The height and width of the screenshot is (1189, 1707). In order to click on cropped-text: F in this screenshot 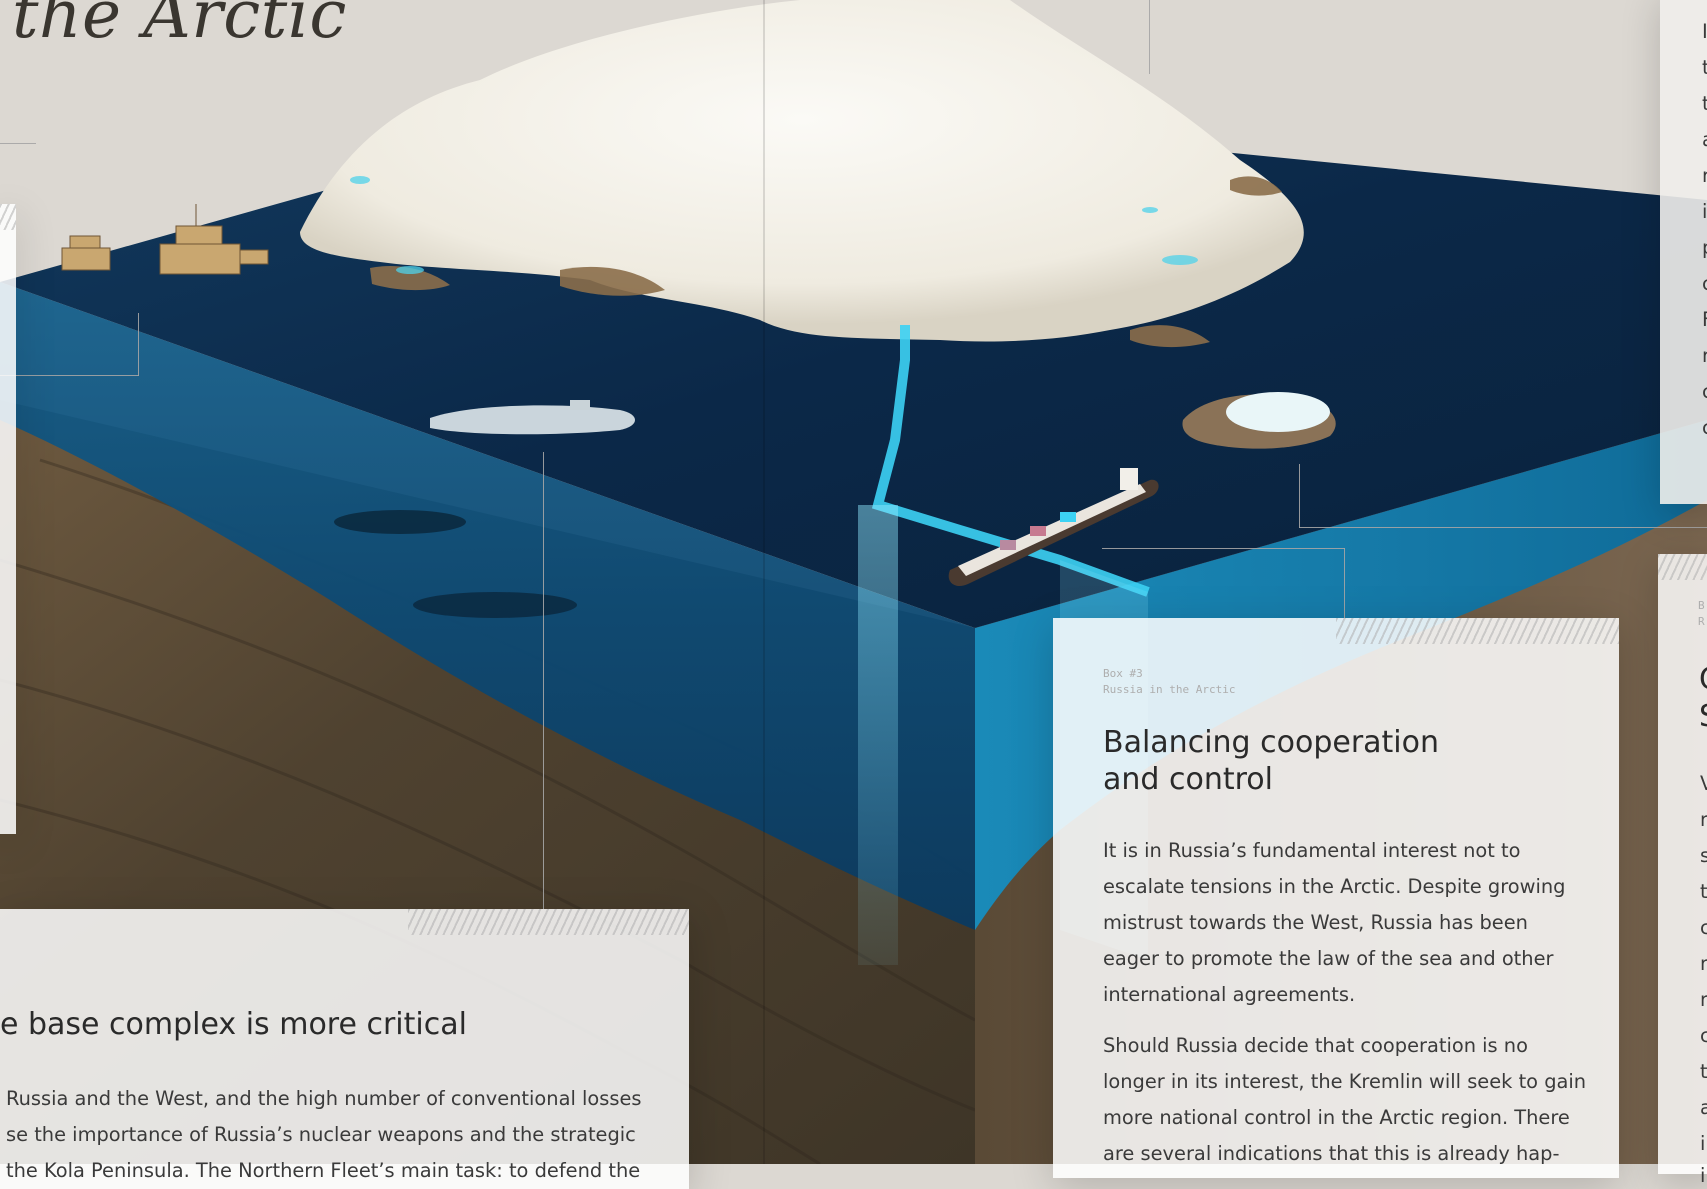, I will do `click(1704, 319)`.